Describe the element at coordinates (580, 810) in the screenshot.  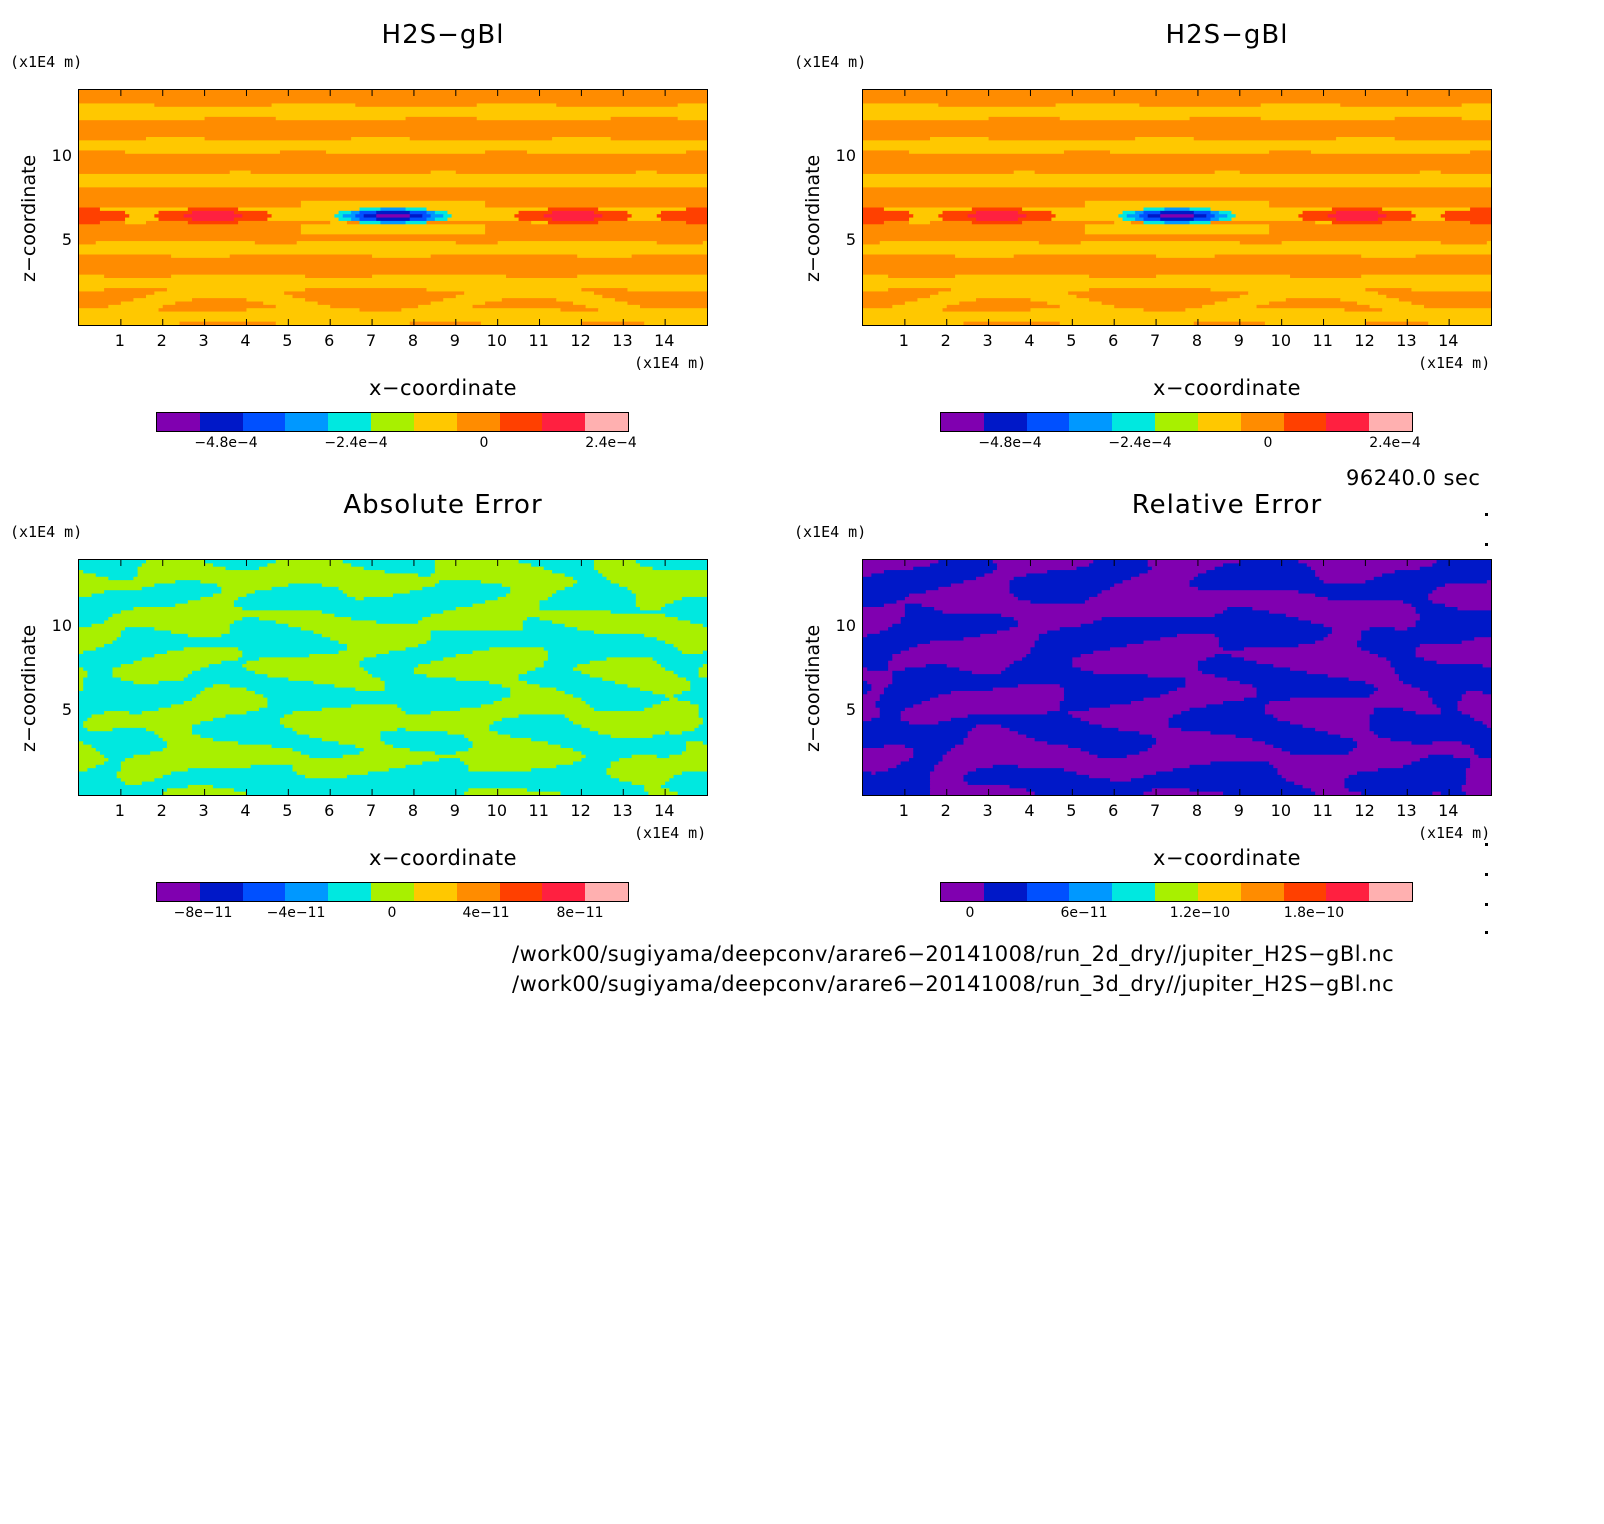
I see `x-tick-label: 12` at that location.